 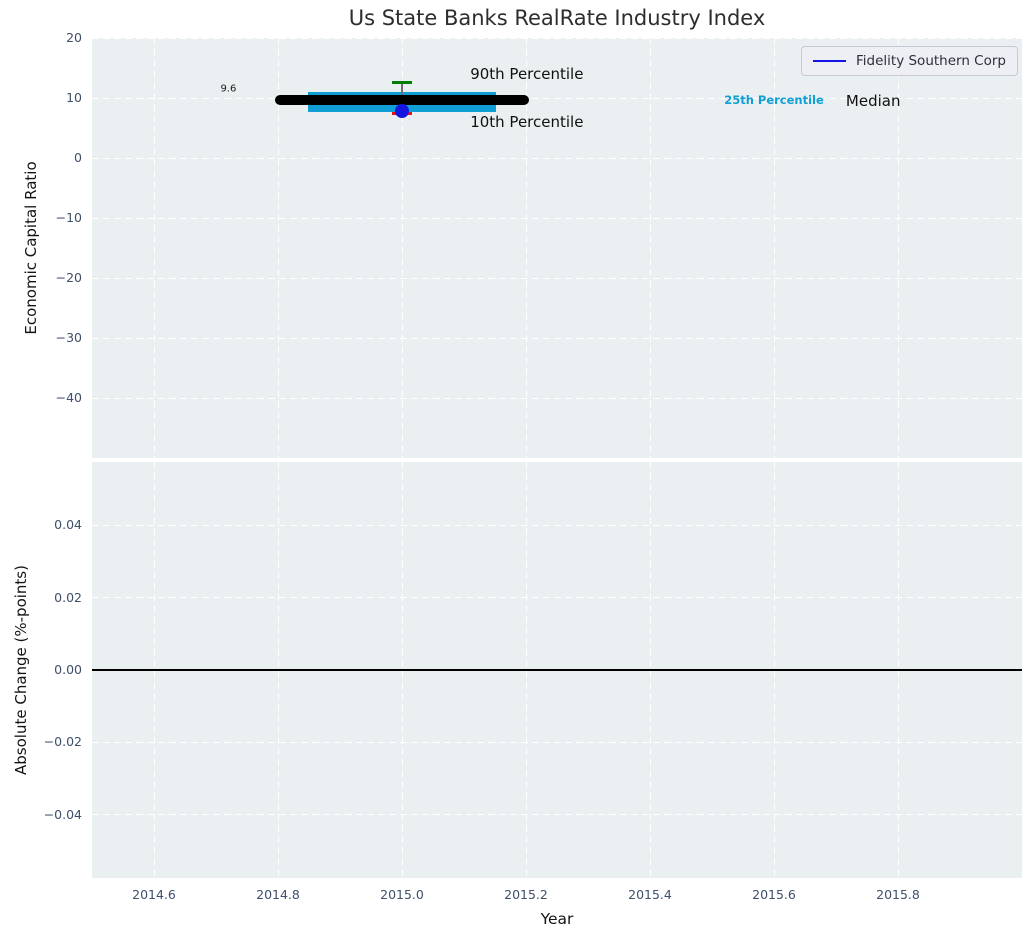 I want to click on y-tick-label: 0, so click(x=78, y=157).